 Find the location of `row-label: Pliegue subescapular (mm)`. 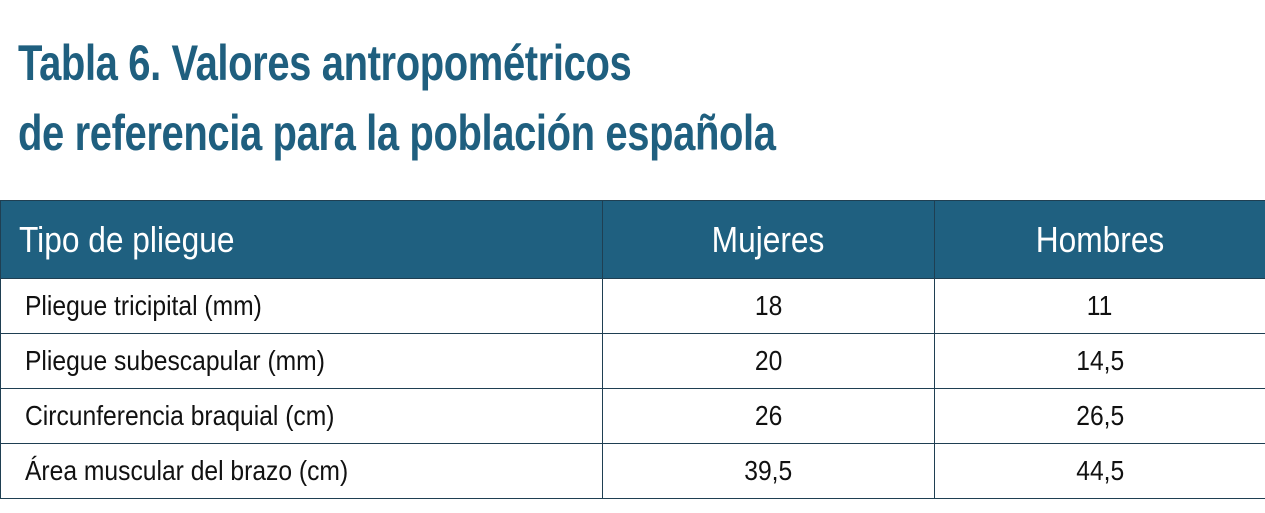

row-label: Pliegue subescapular (mm) is located at coordinates (175, 360).